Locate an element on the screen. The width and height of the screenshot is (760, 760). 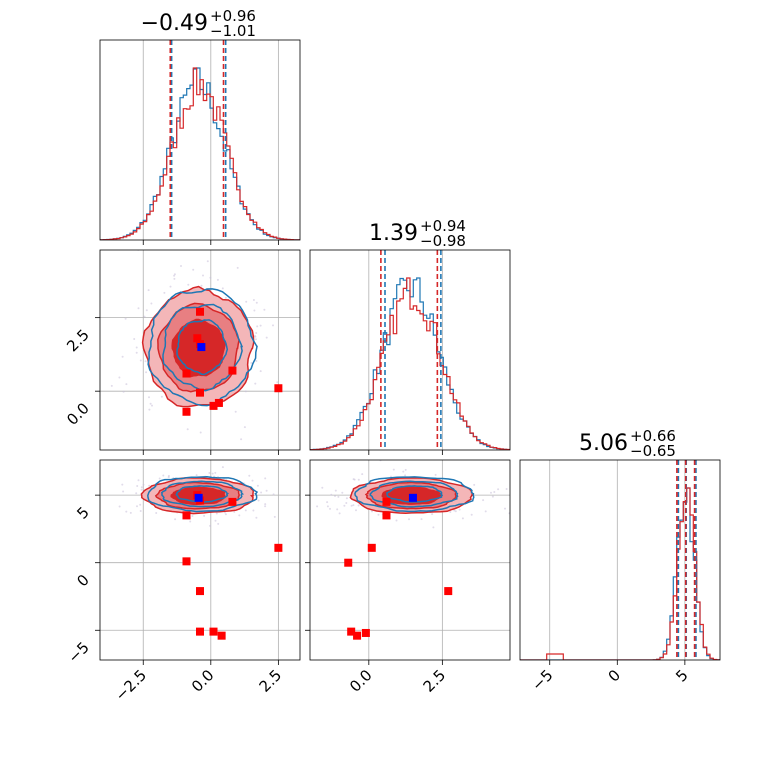
x-tick-label: −2.5 is located at coordinates (131, 685).